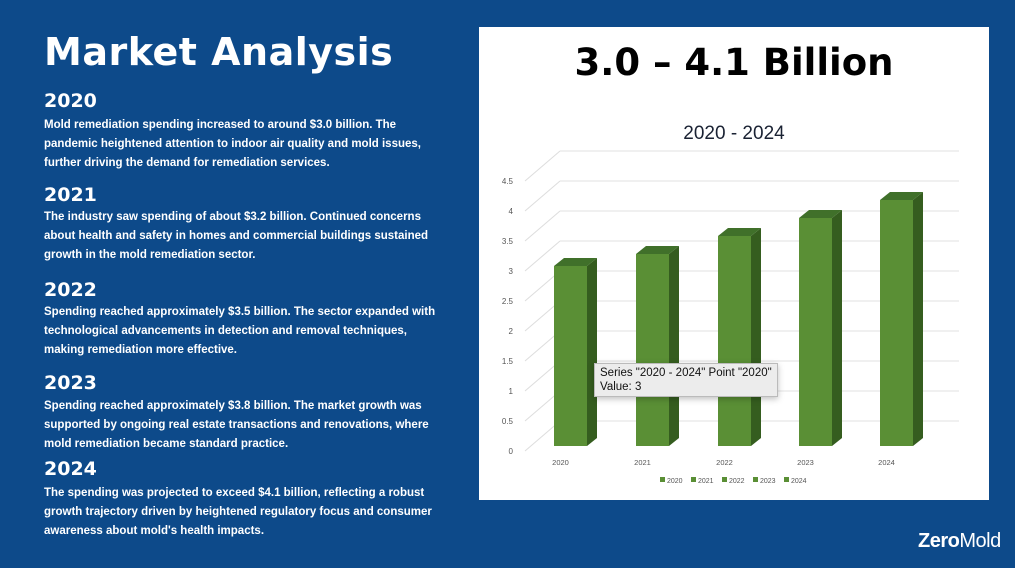  What do you see at coordinates (642, 462) in the screenshot?
I see `x-tick-label: 2021` at bounding box center [642, 462].